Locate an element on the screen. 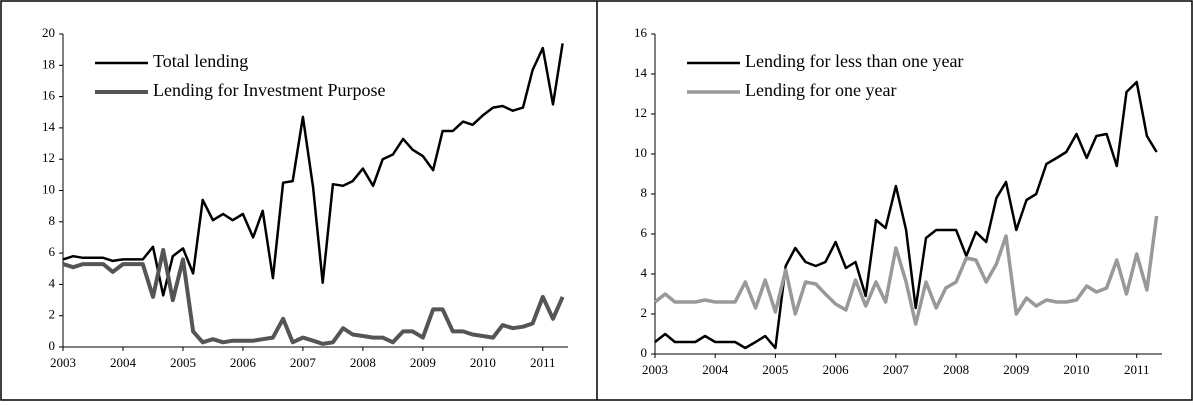 The height and width of the screenshot is (406, 1193). legend-label: Total lending is located at coordinates (200, 61).